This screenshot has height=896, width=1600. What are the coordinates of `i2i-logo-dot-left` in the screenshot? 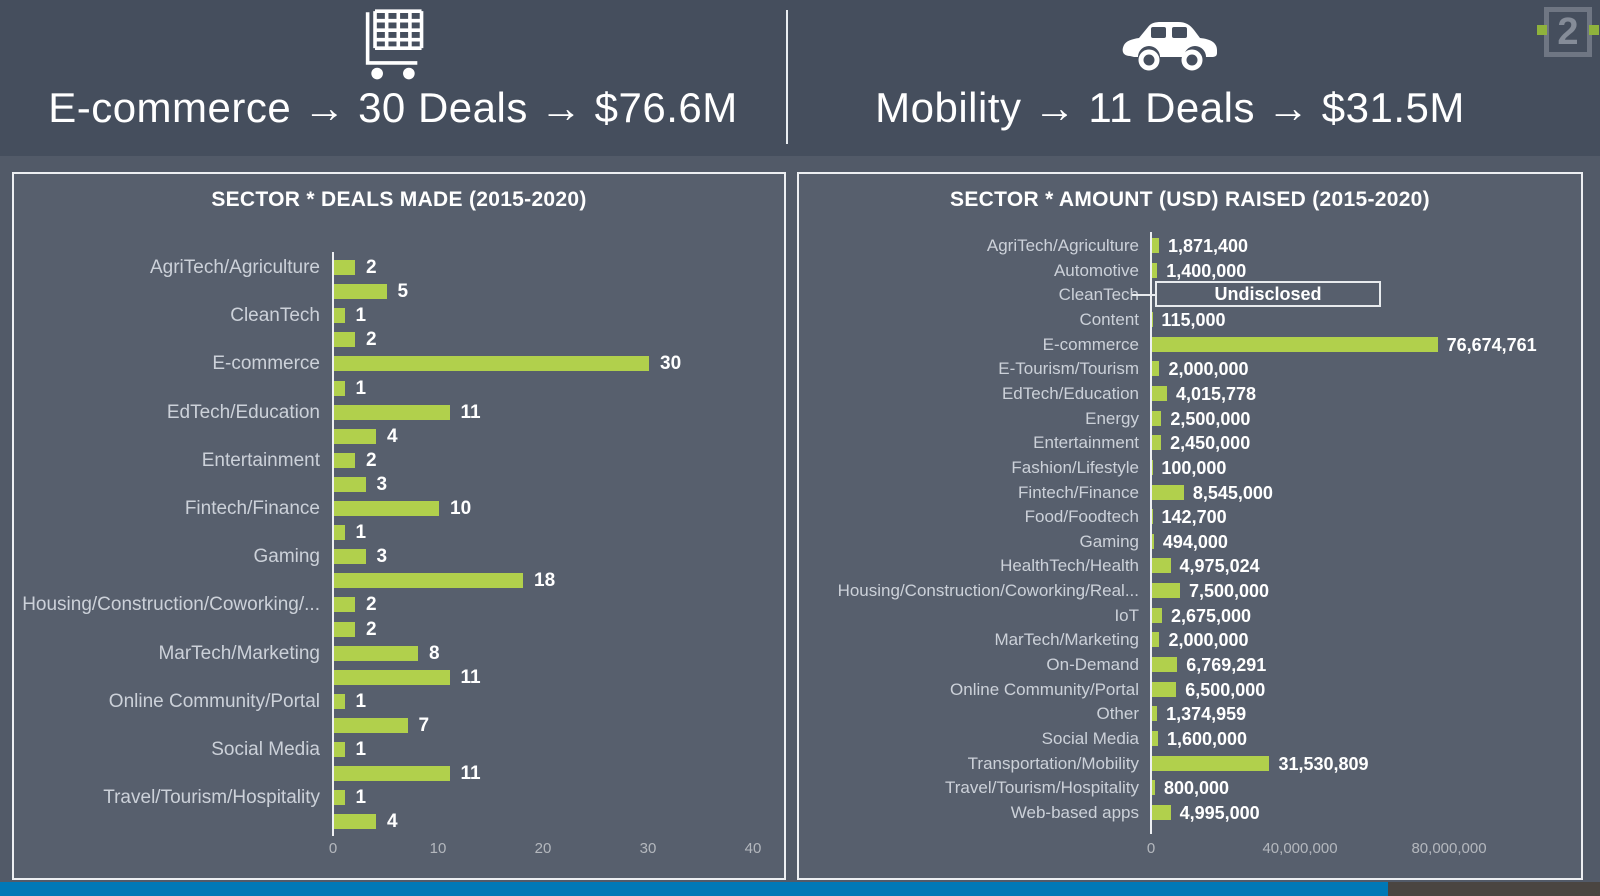 It's located at (1542, 30).